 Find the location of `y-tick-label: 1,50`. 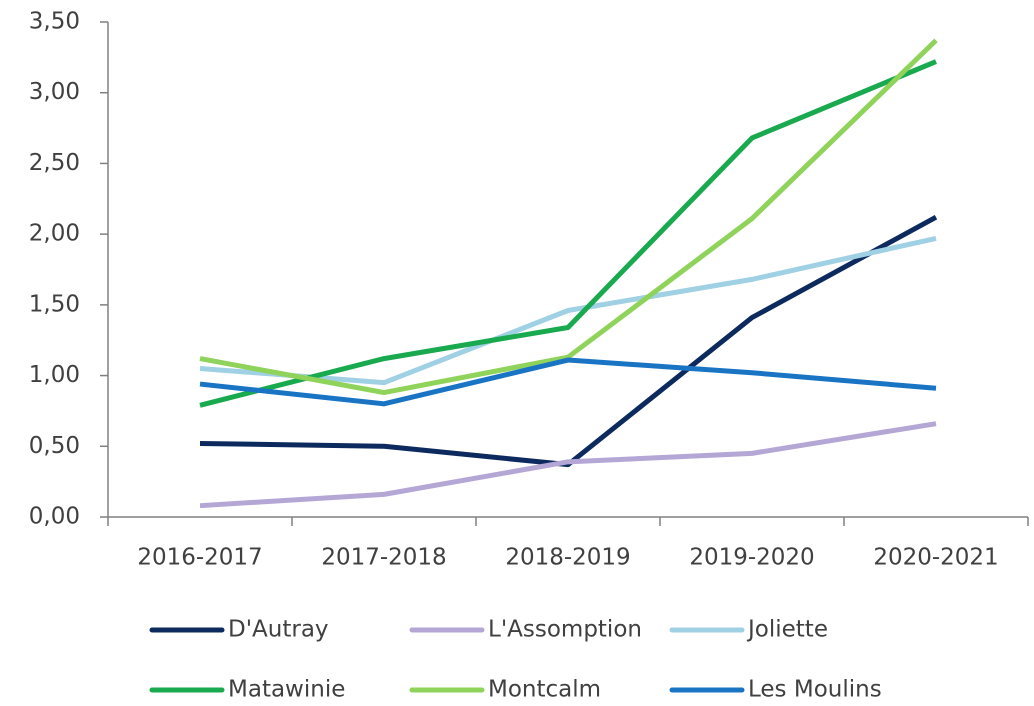

y-tick-label: 1,50 is located at coordinates (54, 304).